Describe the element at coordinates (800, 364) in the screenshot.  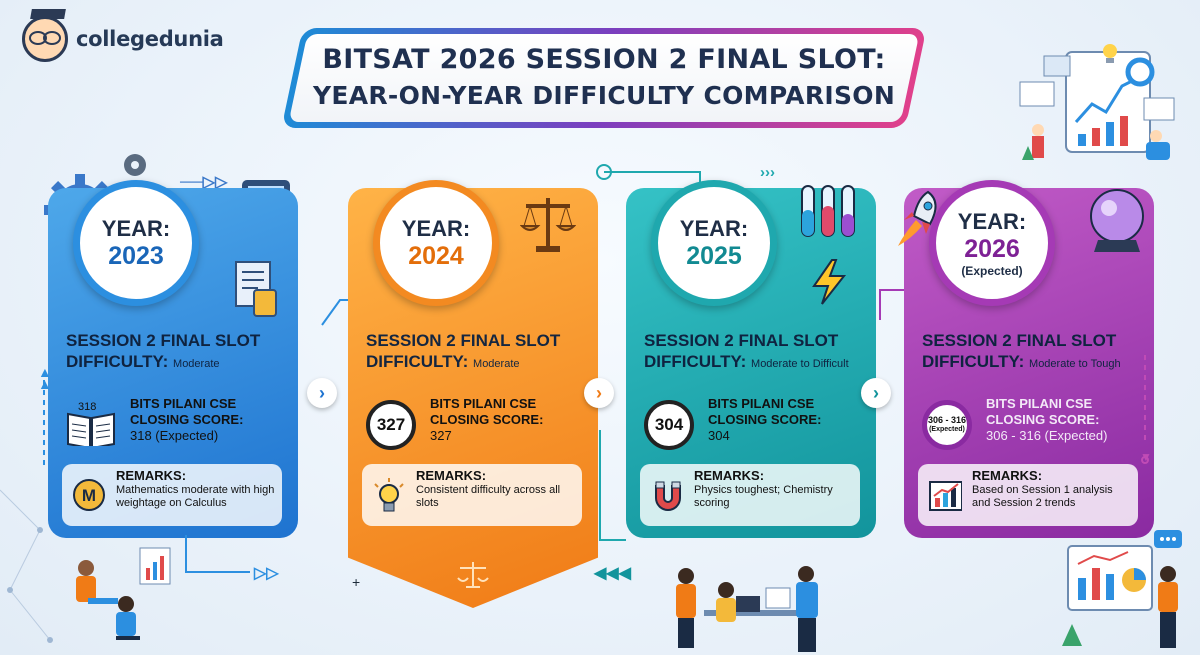
I see `difficulty-value: Moderate to Difficult` at that location.